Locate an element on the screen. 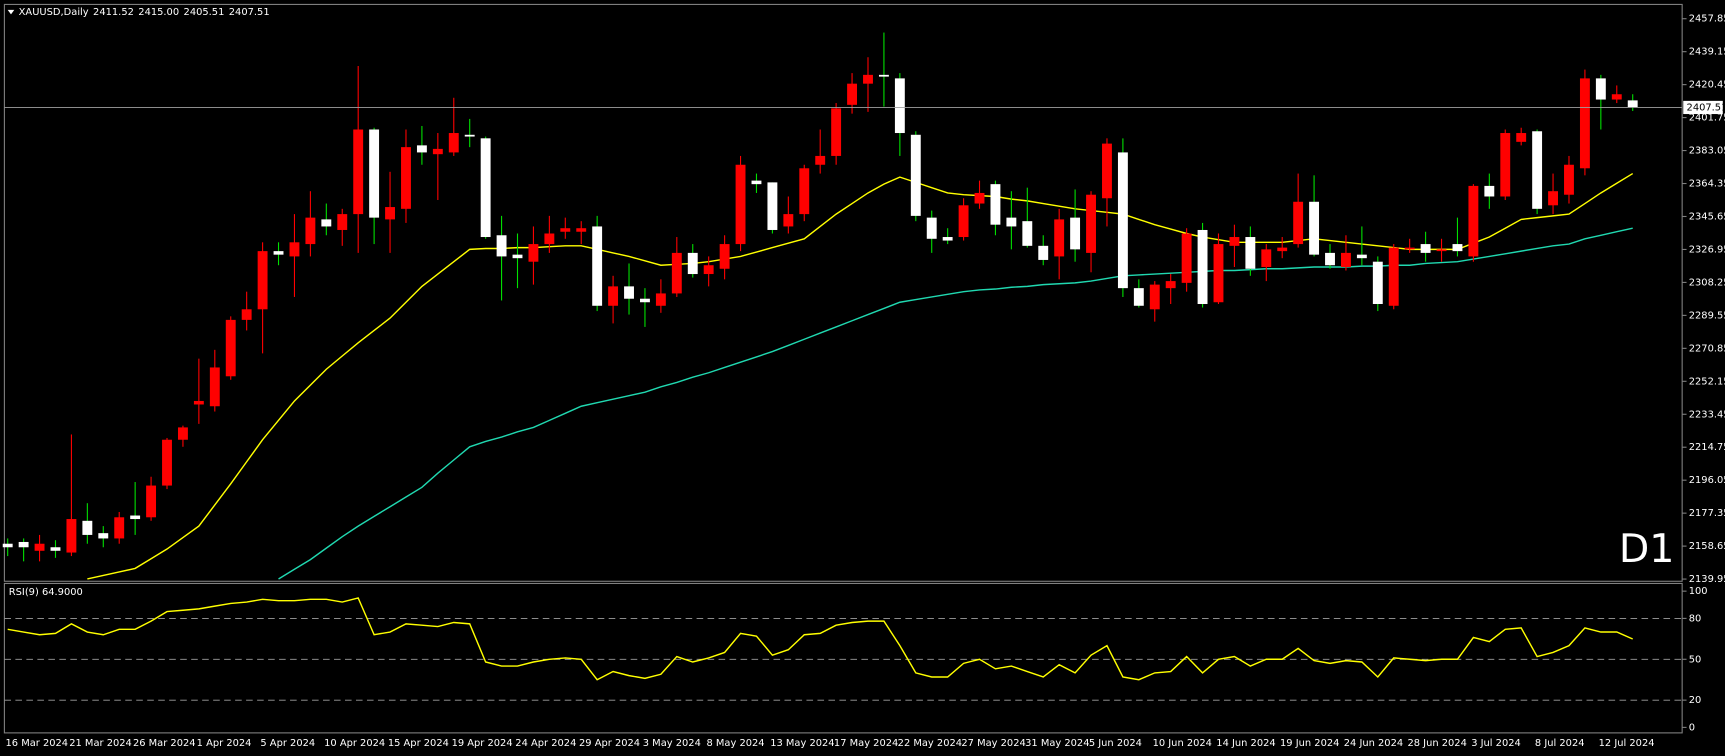 The width and height of the screenshot is (1725, 756). x-tick-label: 10 Apr 2024 is located at coordinates (354, 743).